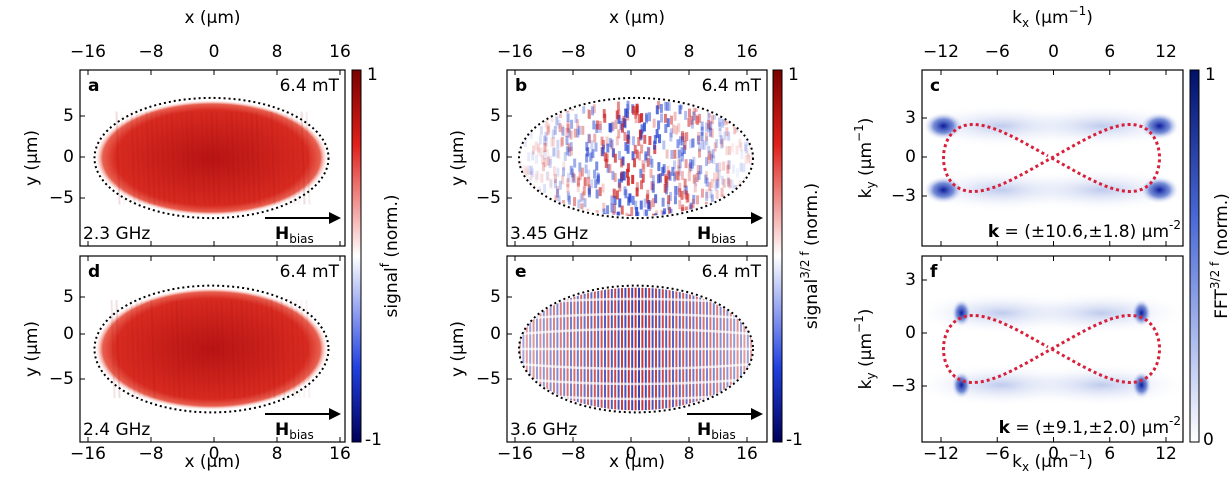 This screenshot has width=1230, height=477. I want to click on y-tick-label: −5, so click(488, 379).